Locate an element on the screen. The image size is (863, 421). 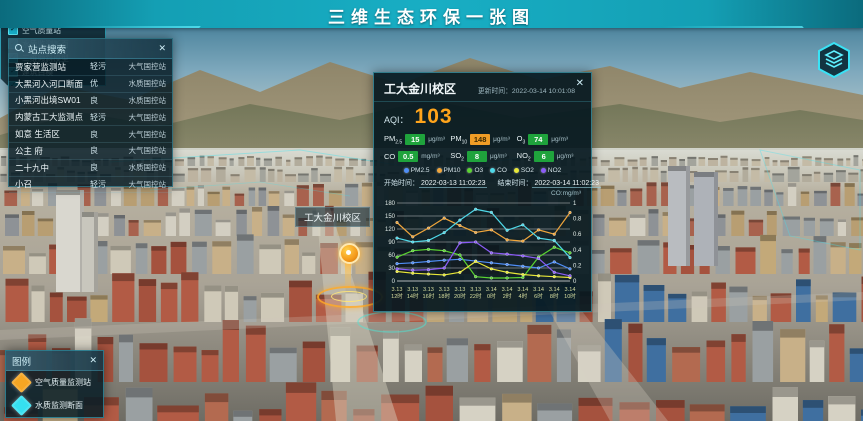
svg-text: 0.4 is located at coordinates (577, 251).